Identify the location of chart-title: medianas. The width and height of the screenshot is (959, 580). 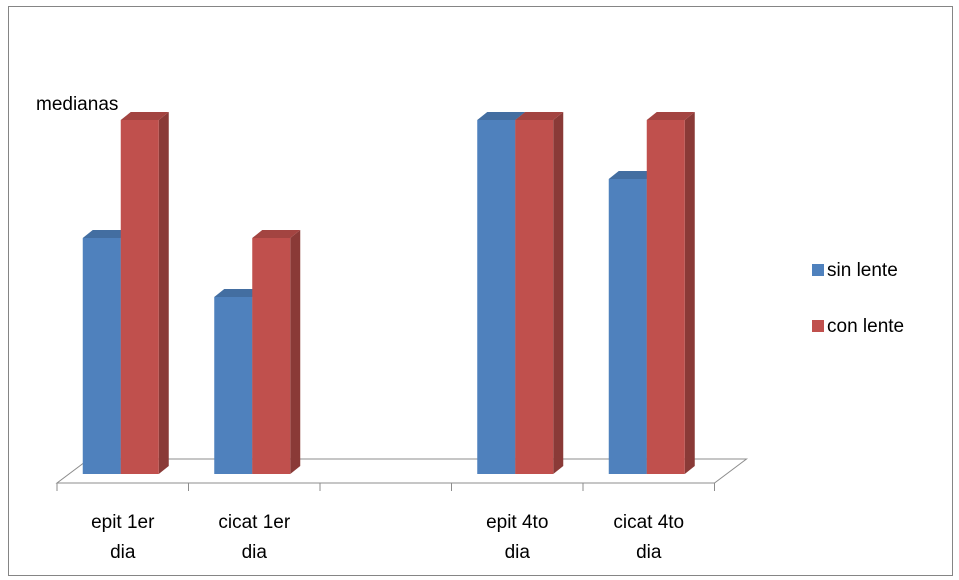
(77, 104).